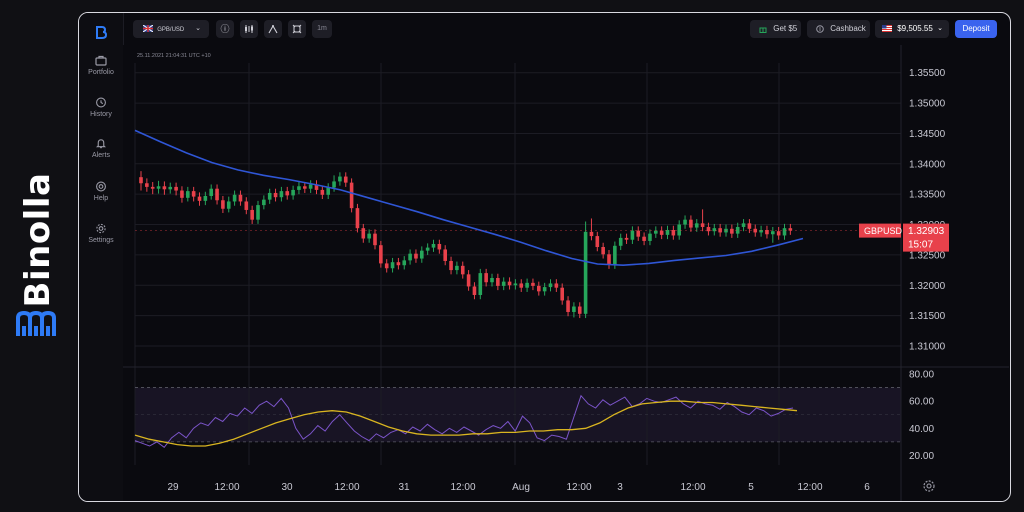 This screenshot has height=512, width=1024. I want to click on info-button: ⓘ, so click(225, 29).